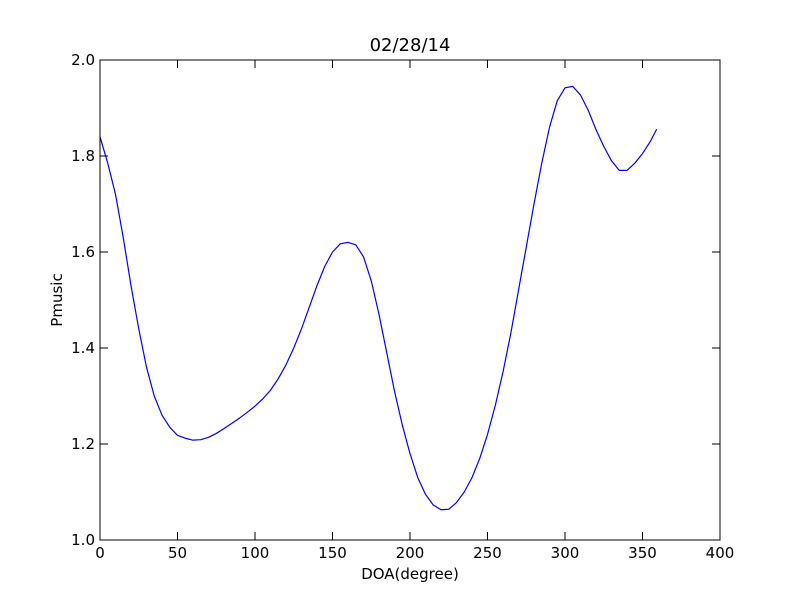 This screenshot has height=605, width=800. What do you see at coordinates (83, 60) in the screenshot?
I see `y-tick-label: 2.0` at bounding box center [83, 60].